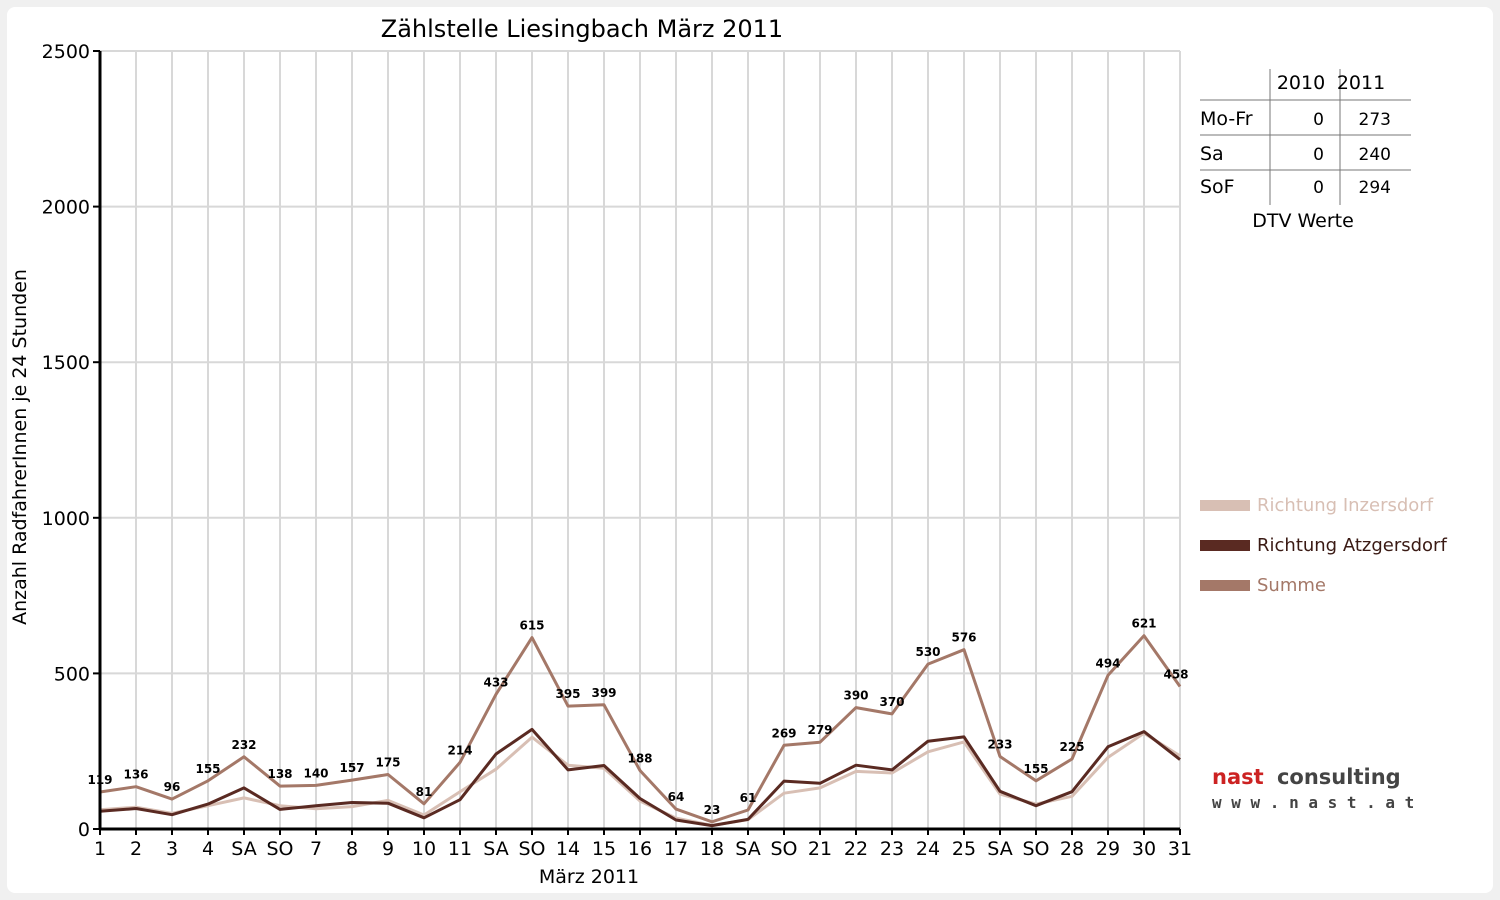  Describe the element at coordinates (604, 849) in the screenshot. I see `x-tick-label: 15` at that location.